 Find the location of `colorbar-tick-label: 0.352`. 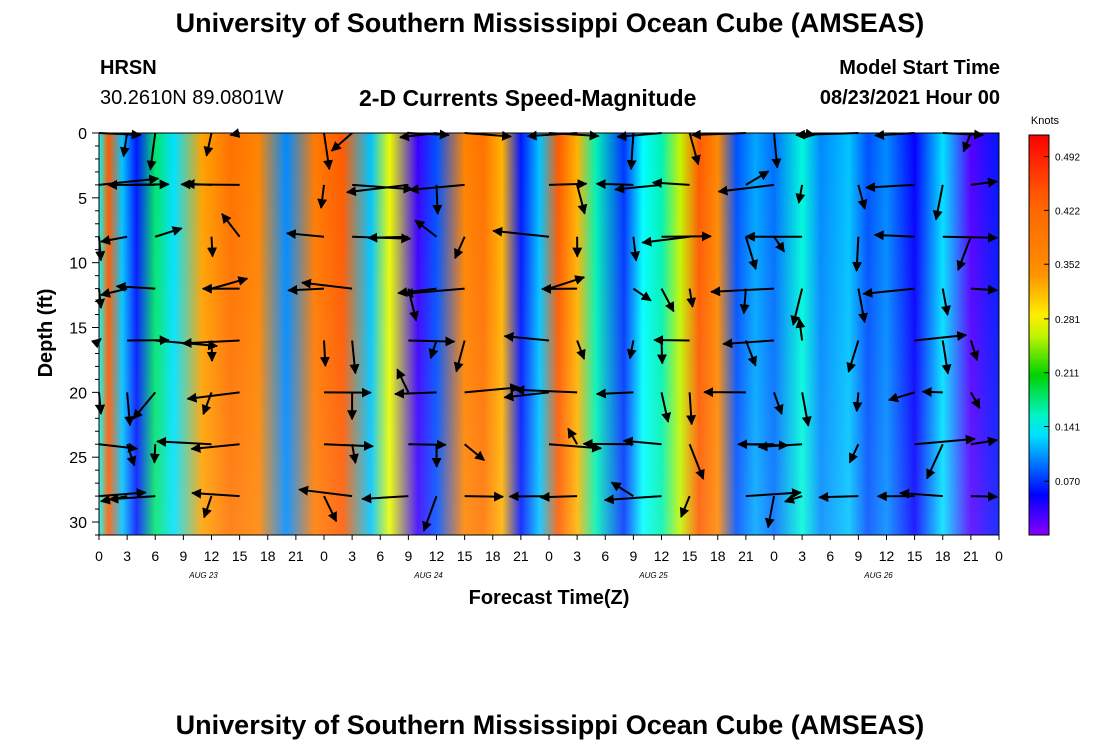

colorbar-tick-label: 0.352 is located at coordinates (1067, 265).